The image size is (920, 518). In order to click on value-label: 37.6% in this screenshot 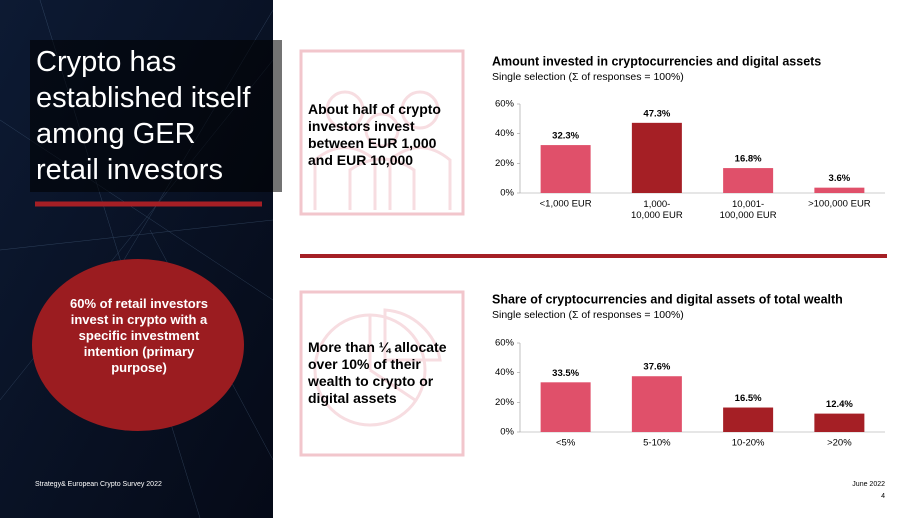, I will do `click(656, 367)`.